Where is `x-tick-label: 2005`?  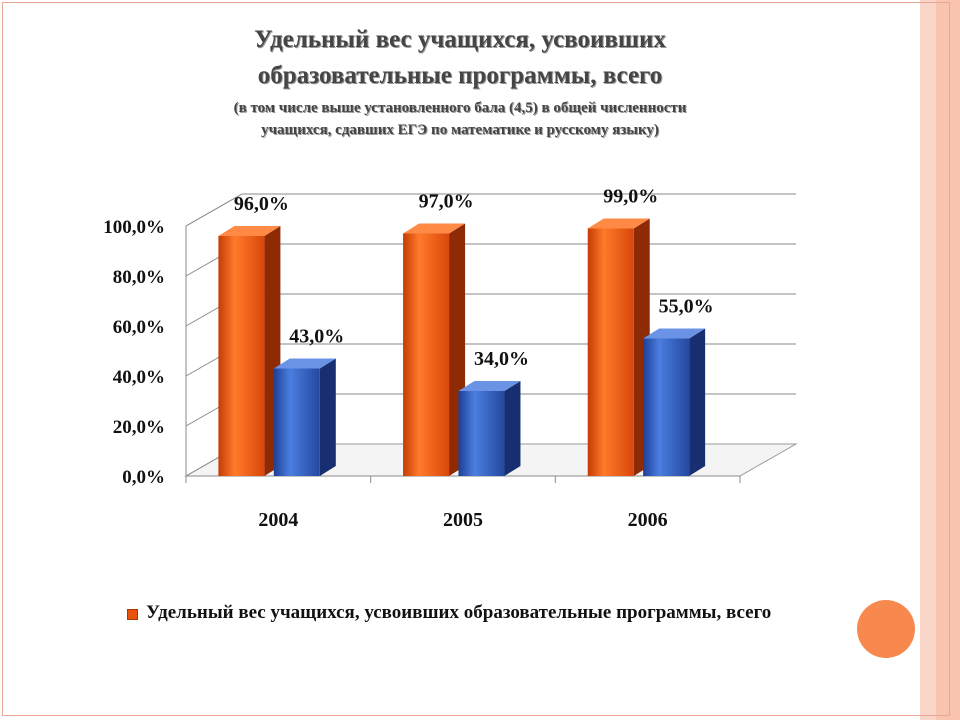
x-tick-label: 2005 is located at coordinates (463, 520).